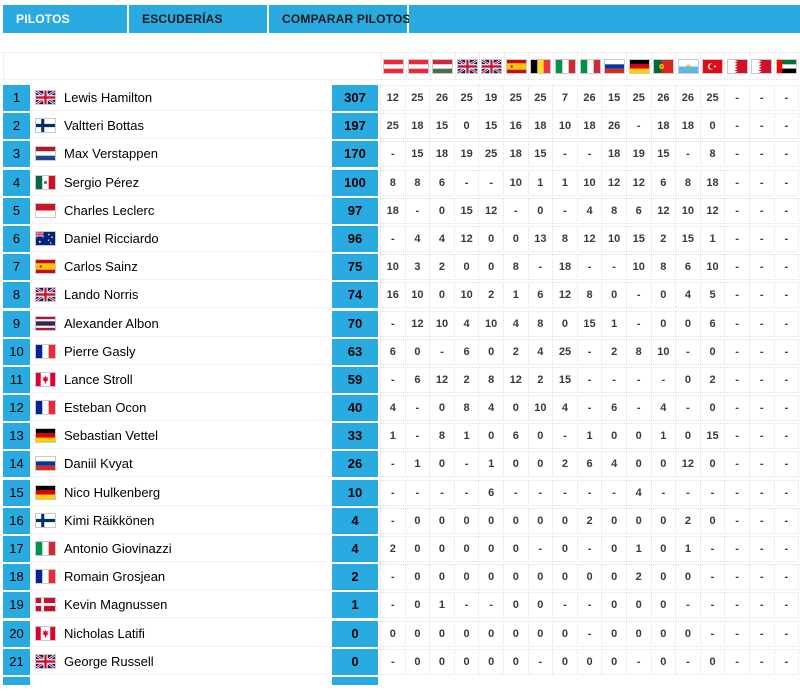  Describe the element at coordinates (182, 577) in the screenshot. I see `driver-cell: Romain Grosjean` at that location.